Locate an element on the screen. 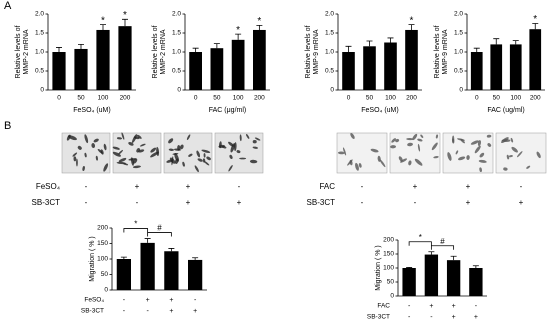  treatment-name: SB-3CT is located at coordinates (321, 202).